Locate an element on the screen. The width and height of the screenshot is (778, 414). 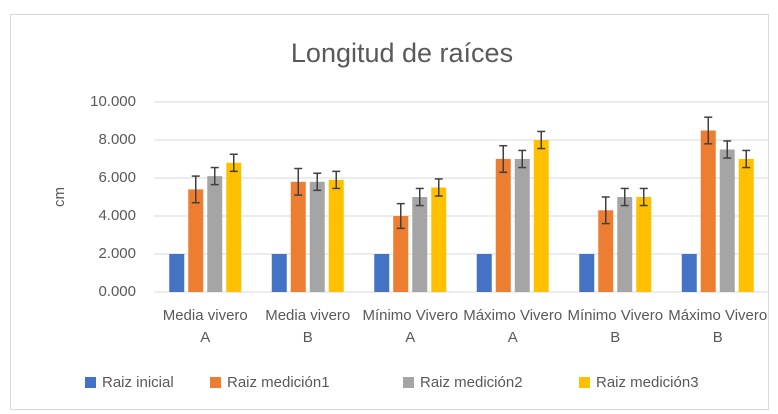
y-tick-label: 6.000 is located at coordinates (117, 177).